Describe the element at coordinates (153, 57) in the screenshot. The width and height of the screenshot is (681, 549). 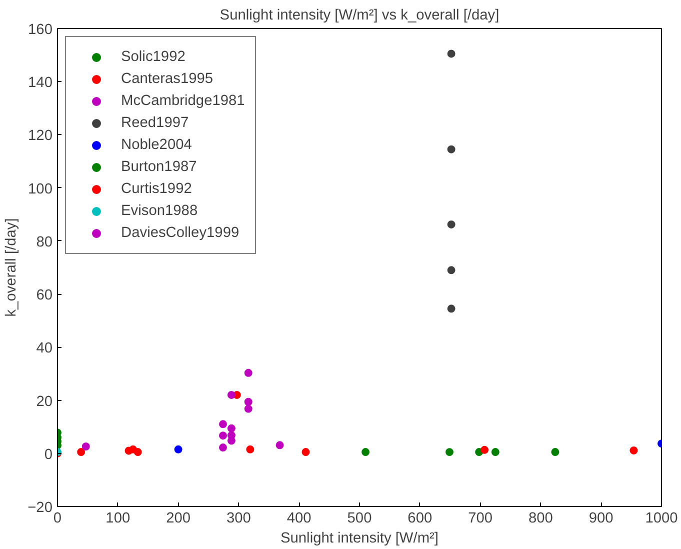
I see `legend-label: Solic1992` at that location.